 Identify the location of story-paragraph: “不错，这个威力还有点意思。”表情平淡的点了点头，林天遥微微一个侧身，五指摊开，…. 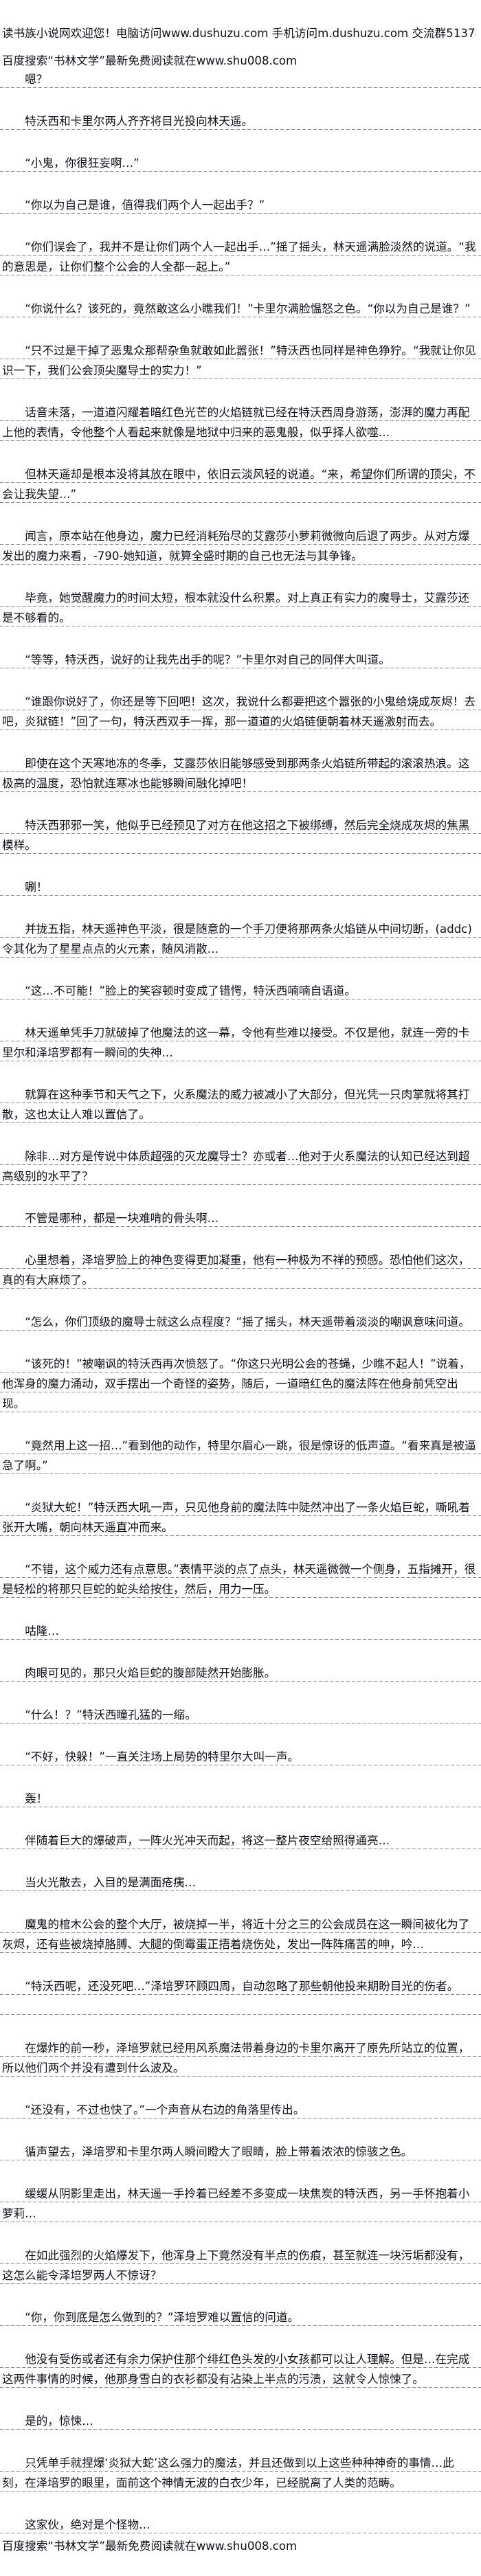
(239, 1579).